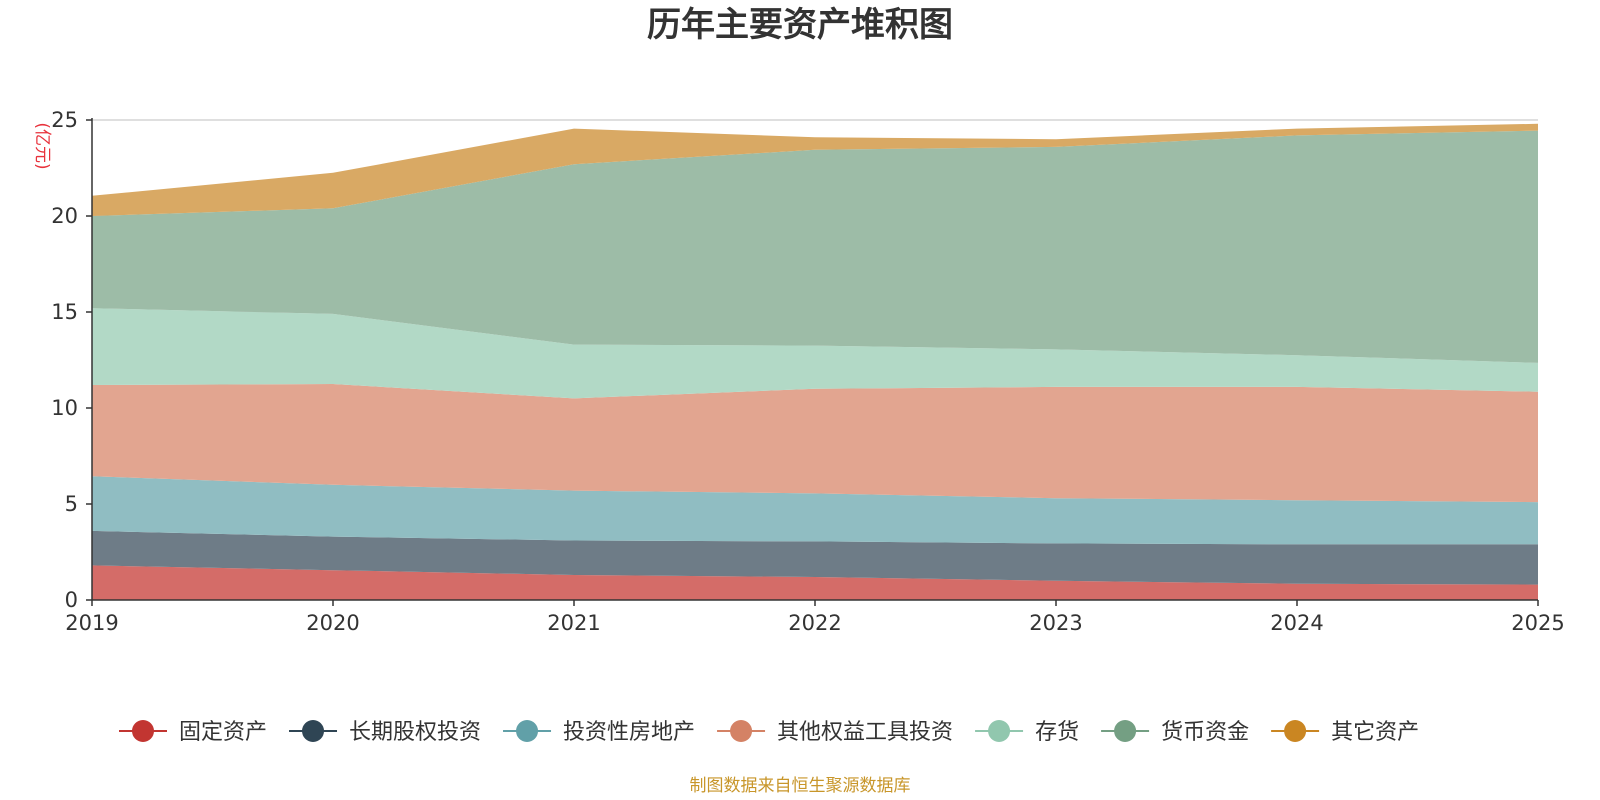 The image size is (1600, 800). What do you see at coordinates (415, 732) in the screenshot?
I see `legend-label: 长期股权投资` at bounding box center [415, 732].